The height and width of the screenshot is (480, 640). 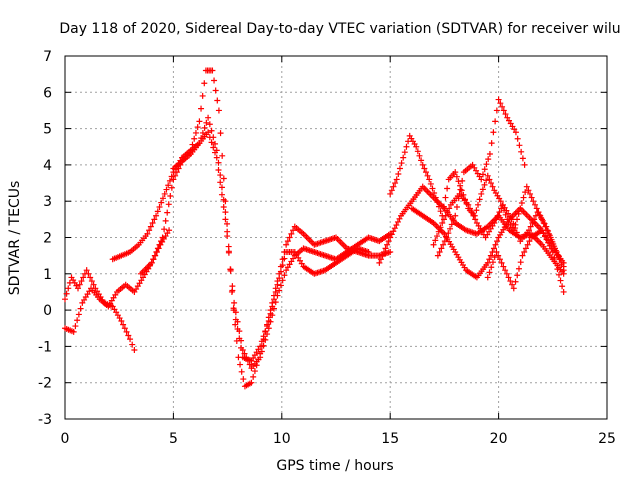 What do you see at coordinates (607, 439) in the screenshot?
I see `x-tick-label: 25` at bounding box center [607, 439].